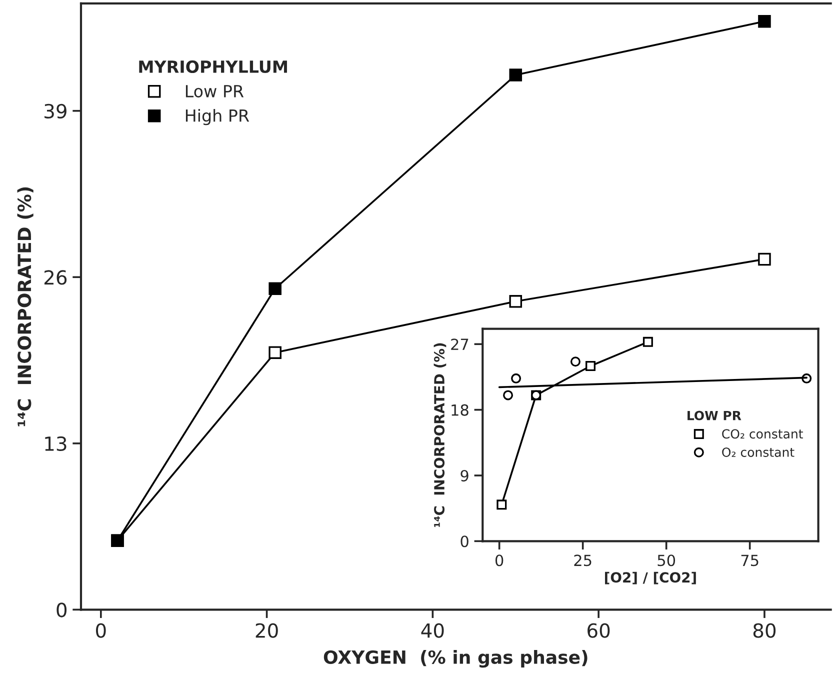 Image resolution: width=835 pixels, height=685 pixels. I want to click on x-tick-label: 20, so click(267, 630).